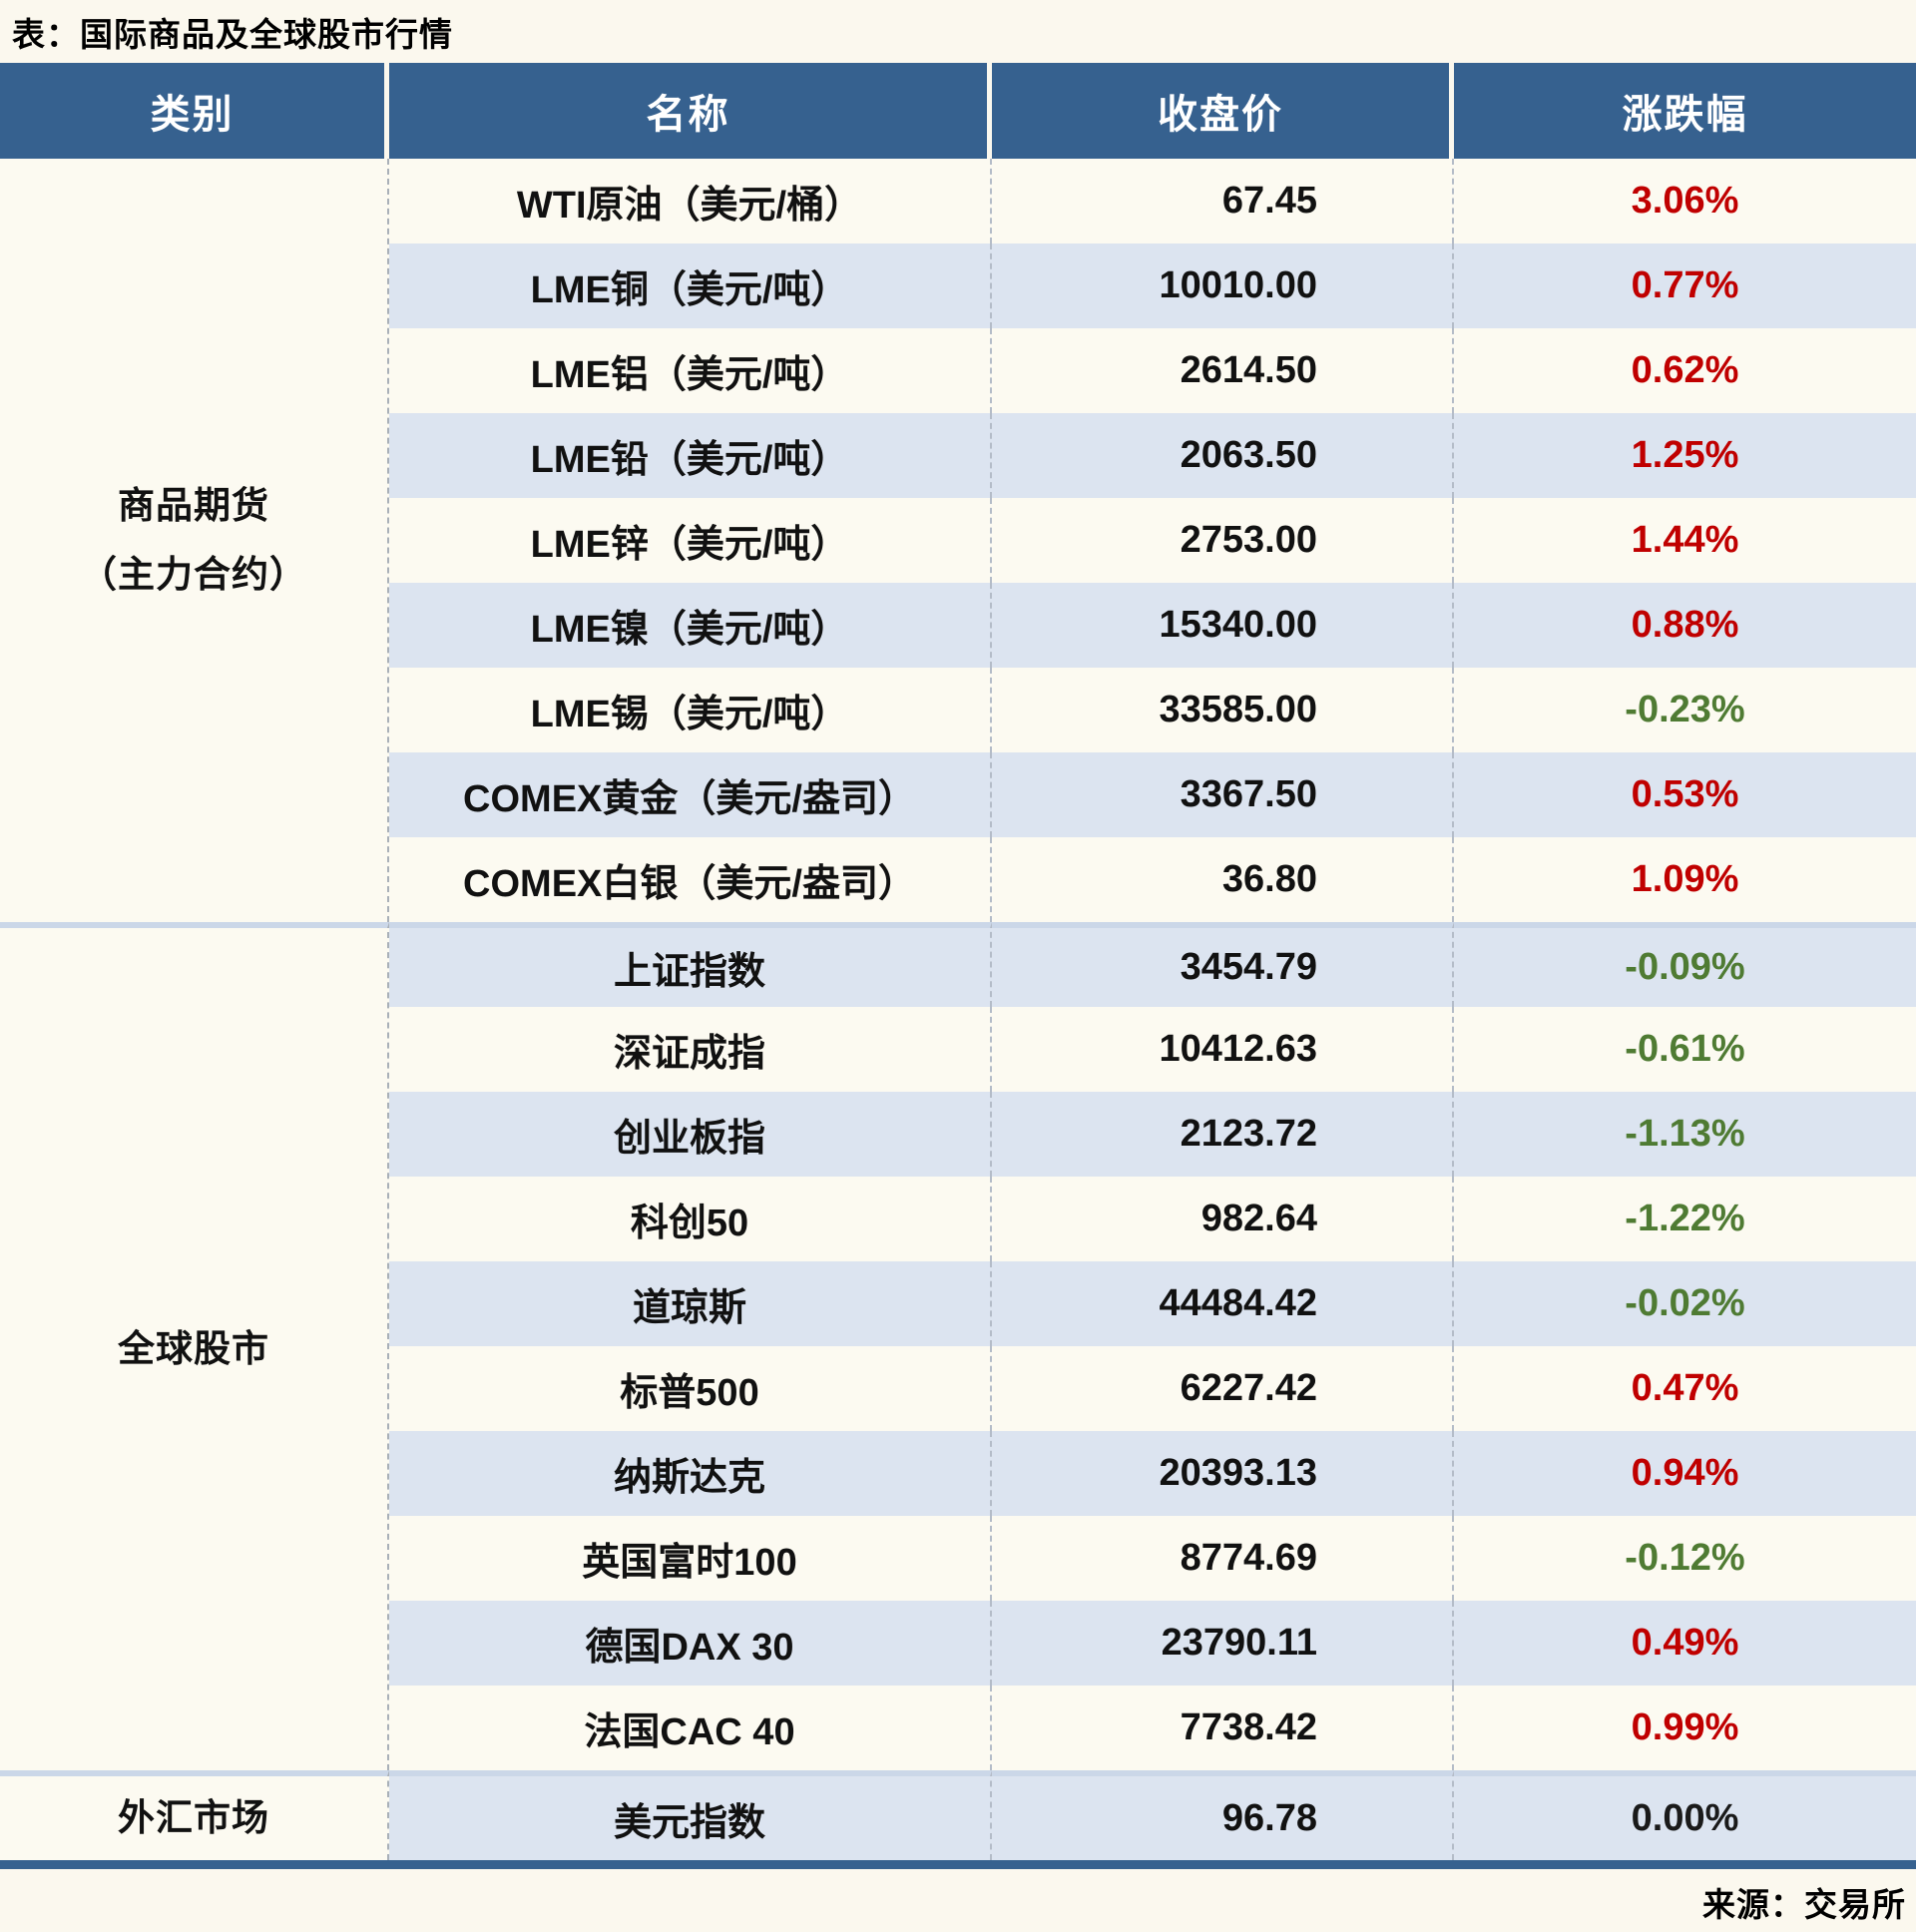  What do you see at coordinates (690, 540) in the screenshot?
I see `name-cell: LME锌（美元/吨）` at bounding box center [690, 540].